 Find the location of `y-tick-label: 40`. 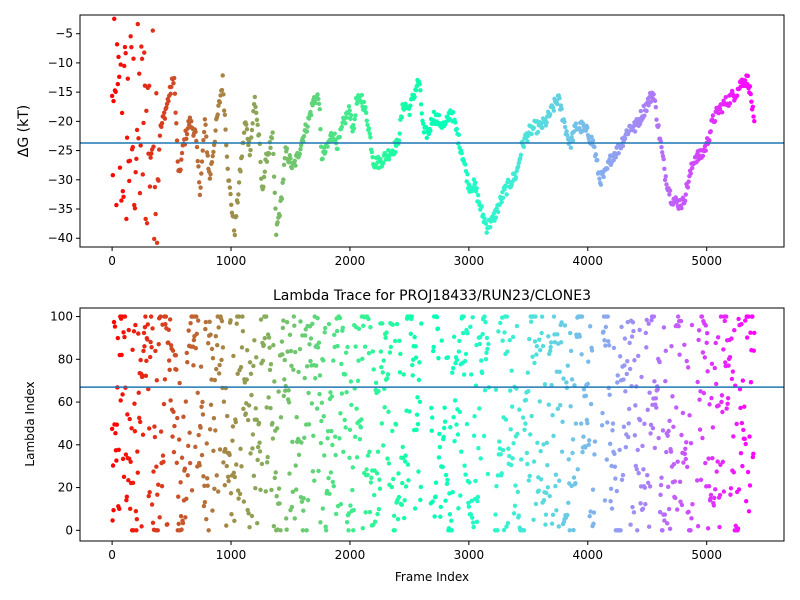

y-tick-label: 40 is located at coordinates (65, 445).